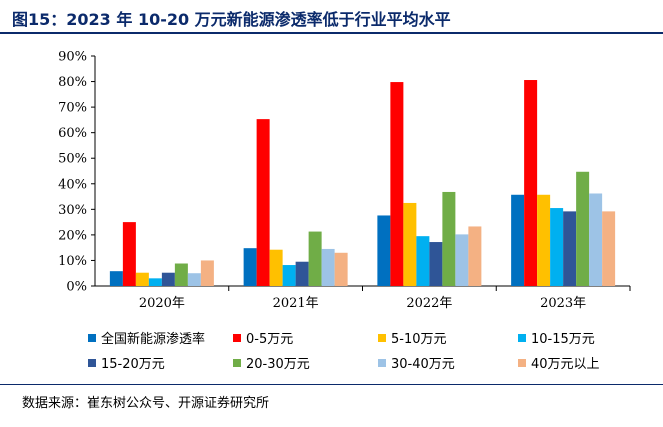  What do you see at coordinates (72, 133) in the screenshot?
I see `y-tick-label: 60%` at bounding box center [72, 133].